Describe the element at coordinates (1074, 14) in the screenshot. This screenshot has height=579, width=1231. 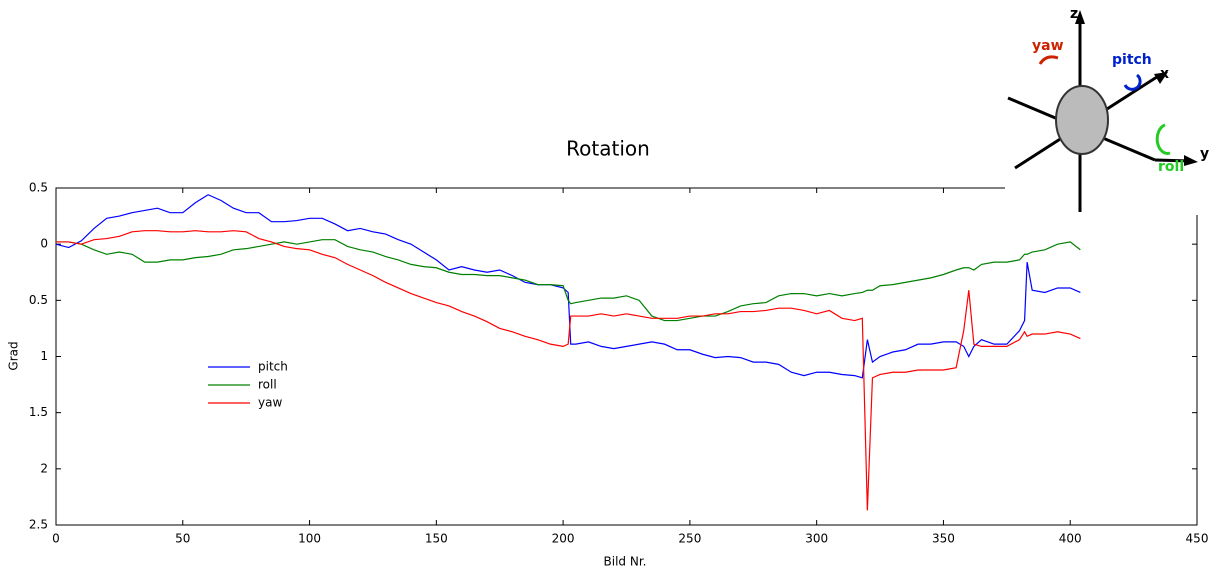
I see `axis-name: z` at that location.